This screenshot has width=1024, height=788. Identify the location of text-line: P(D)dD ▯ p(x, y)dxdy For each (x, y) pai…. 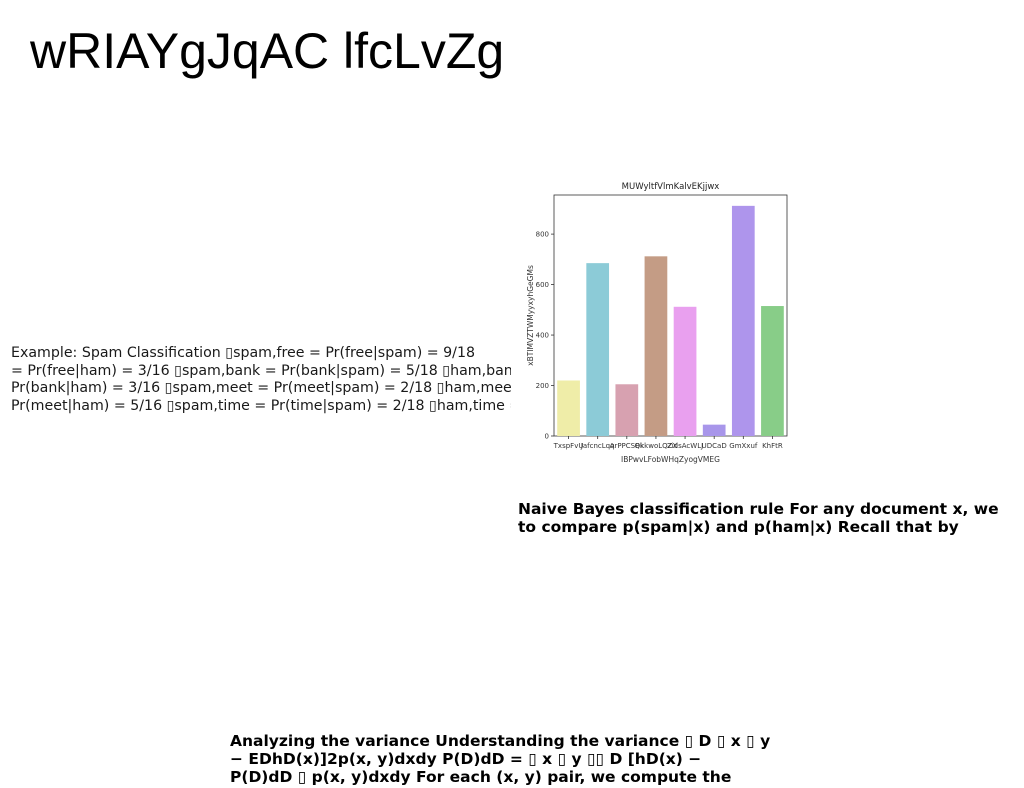
(481, 777).